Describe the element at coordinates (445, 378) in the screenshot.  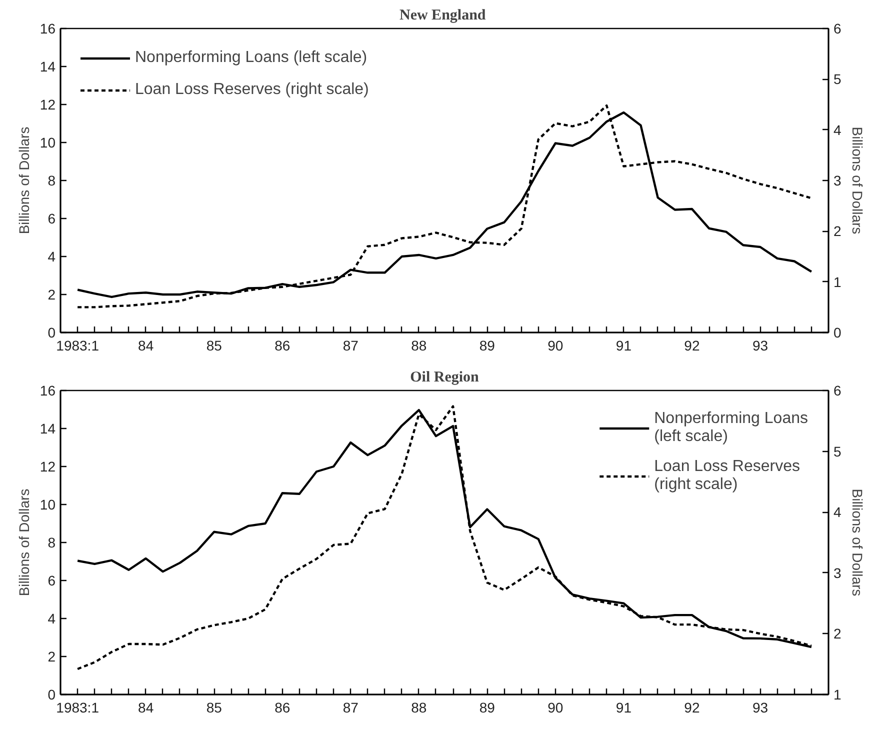
I see `chart-title: Oil Region` at that location.